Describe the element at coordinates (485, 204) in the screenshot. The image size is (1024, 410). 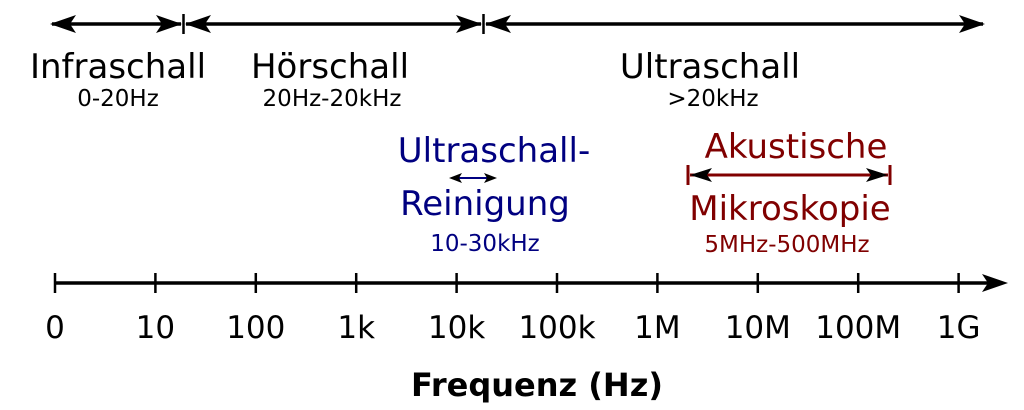
I see `cleaning-label-line2: Reinigung` at that location.